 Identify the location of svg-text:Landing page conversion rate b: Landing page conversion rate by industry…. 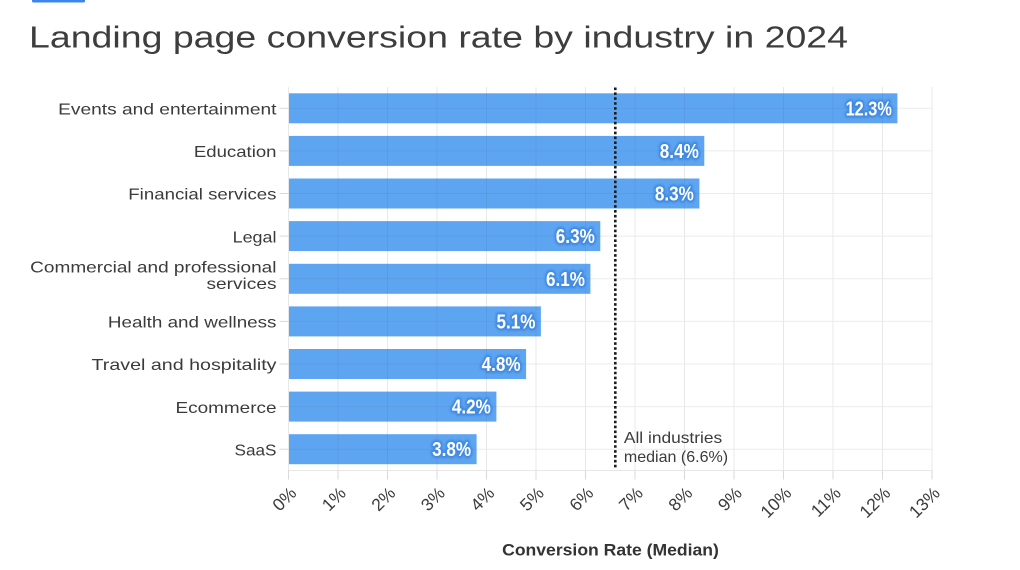
(438, 37).